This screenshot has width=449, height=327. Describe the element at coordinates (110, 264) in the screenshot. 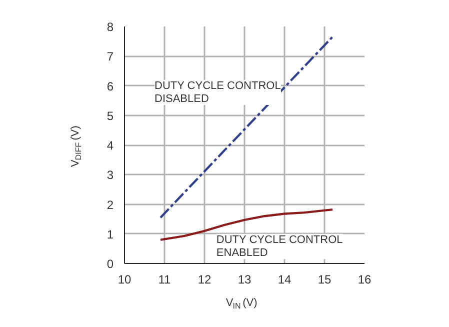

I see `y-tick-label: 0` at that location.